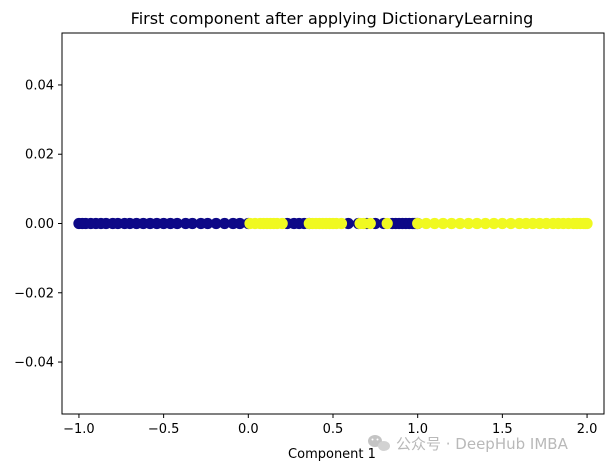 This screenshot has height=470, width=614. I want to click on watermark-text: 公众号 · DeepHub IMBA, so click(482, 444).